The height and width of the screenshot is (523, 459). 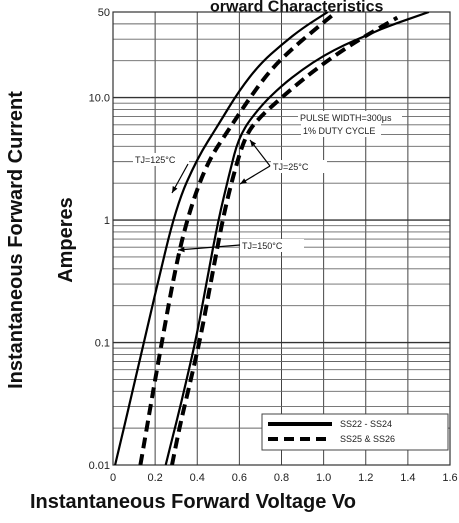 I want to click on y-tick-label: 0.01, so click(x=99, y=466).